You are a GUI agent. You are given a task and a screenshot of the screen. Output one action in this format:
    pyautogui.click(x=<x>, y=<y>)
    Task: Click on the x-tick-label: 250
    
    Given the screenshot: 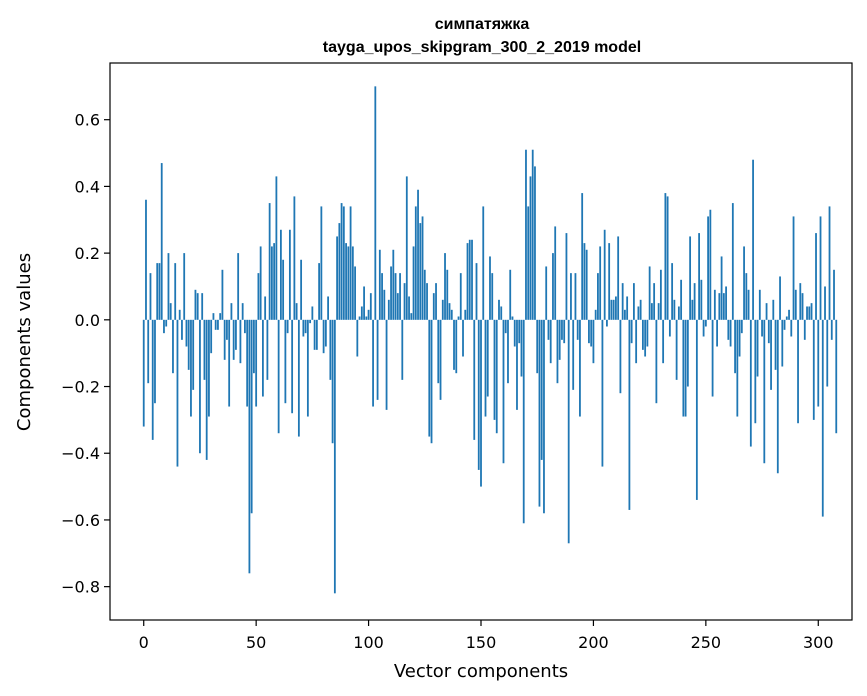 What is the action you would take?
    pyautogui.click(x=706, y=642)
    